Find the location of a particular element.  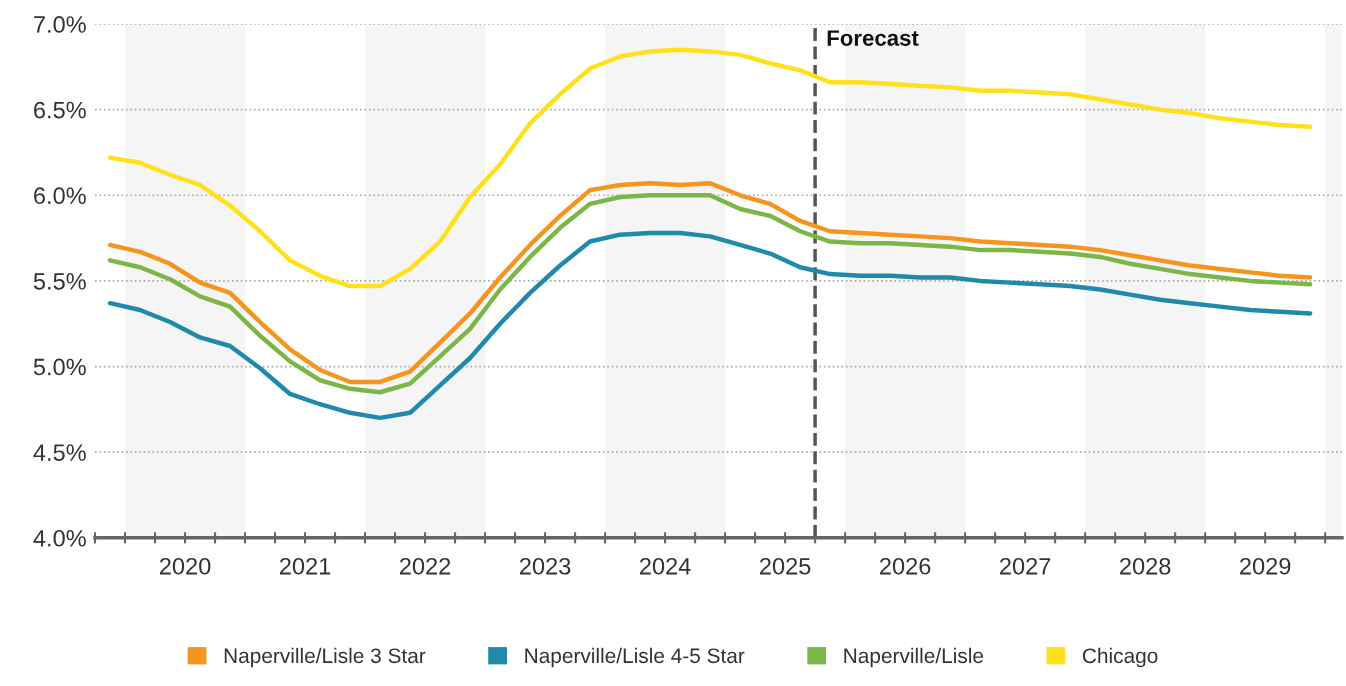

x-tick-label: 2029 is located at coordinates (1265, 566).